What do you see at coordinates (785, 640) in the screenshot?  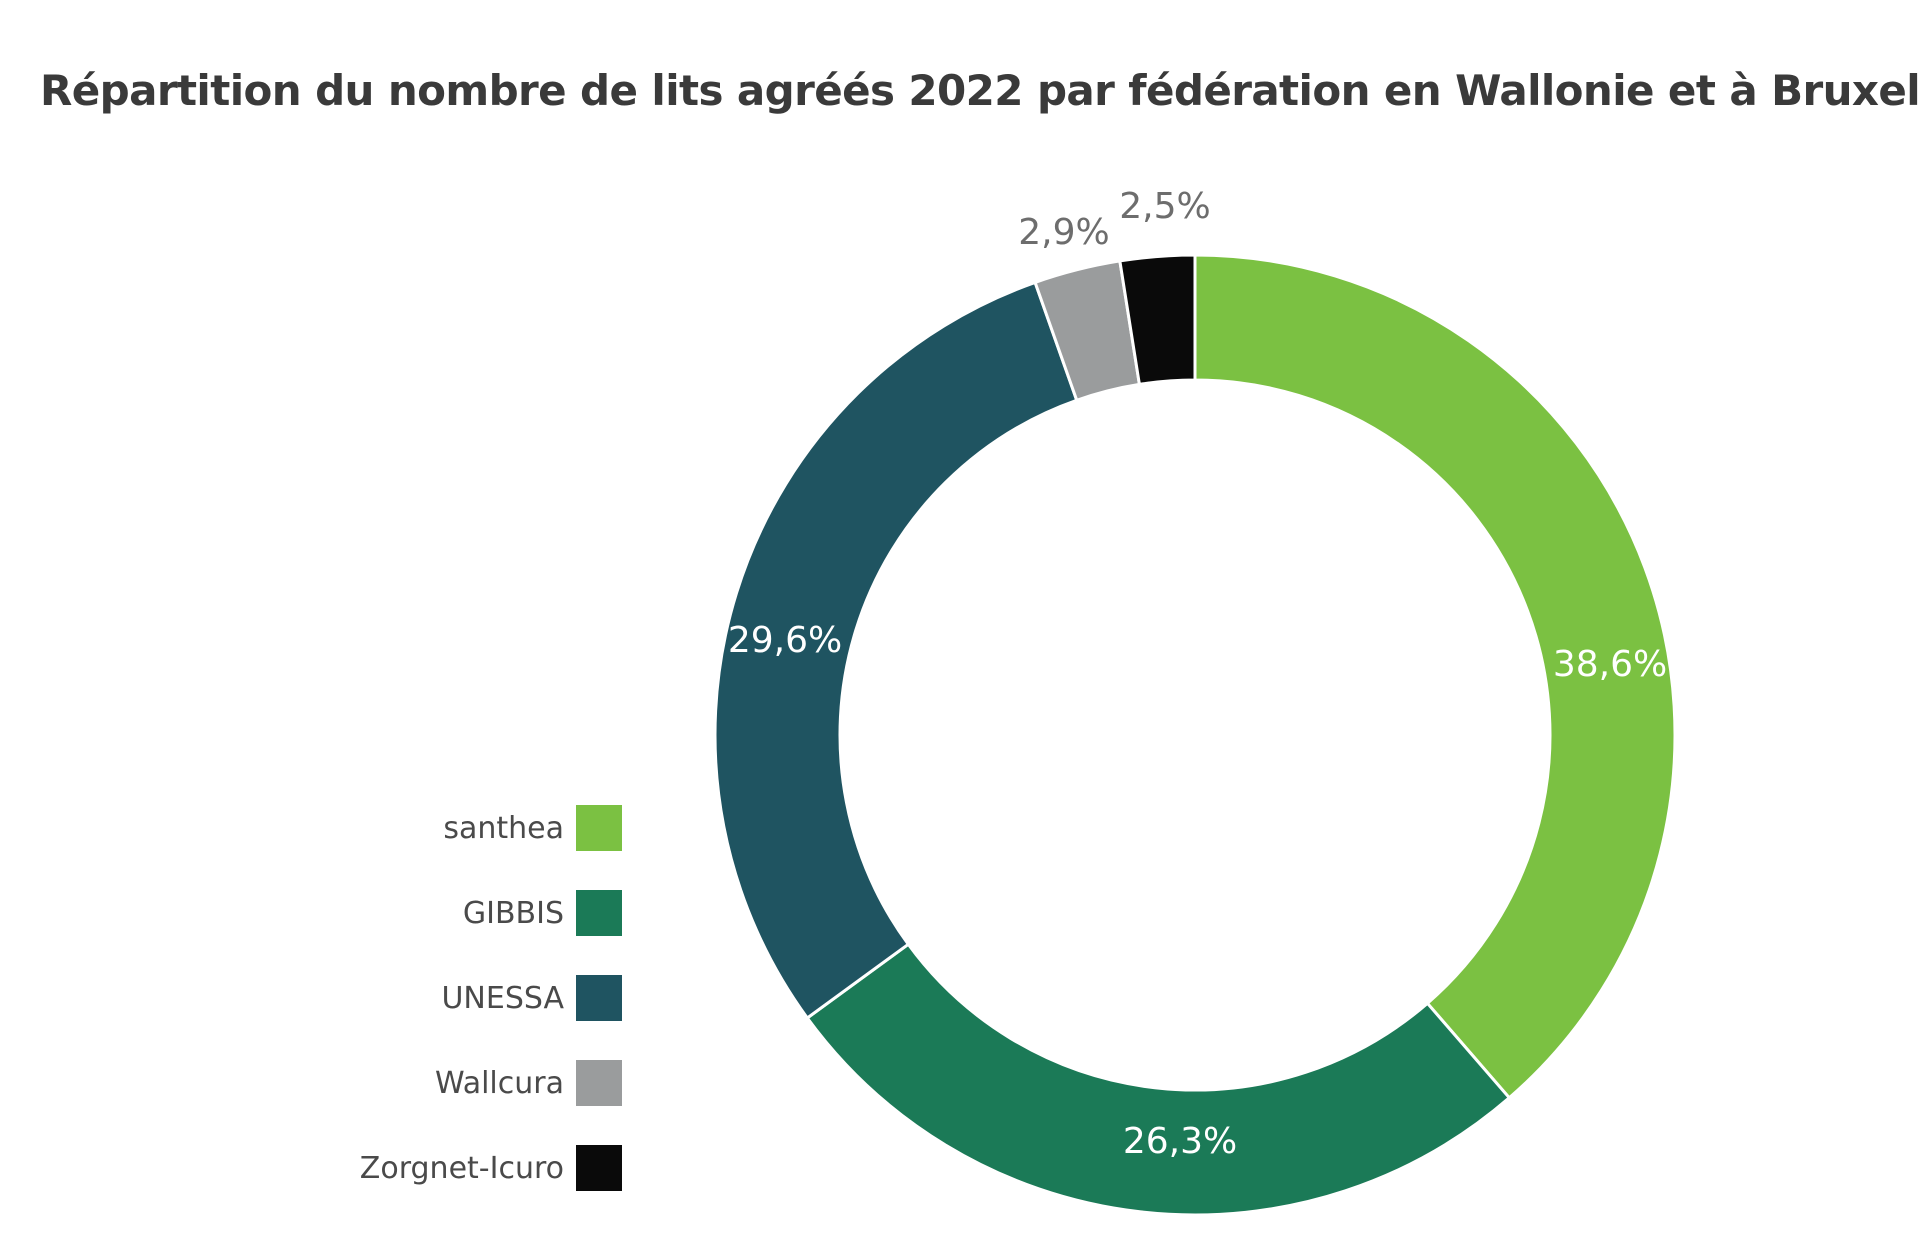 I see `value-label-unessa: 29,6%` at bounding box center [785, 640].